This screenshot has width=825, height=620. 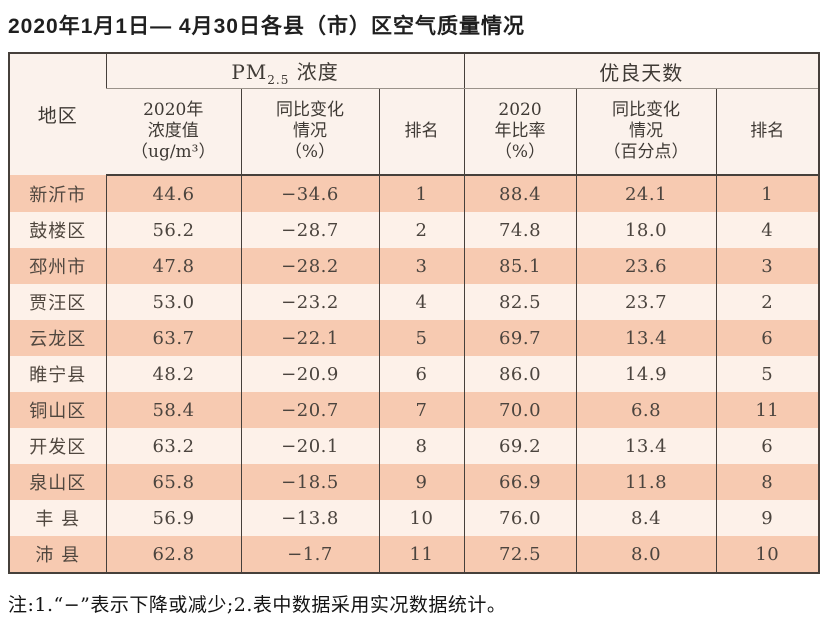 What do you see at coordinates (314, 71) in the screenshot?
I see `pm25-label-suffix: 浓度` at bounding box center [314, 71].